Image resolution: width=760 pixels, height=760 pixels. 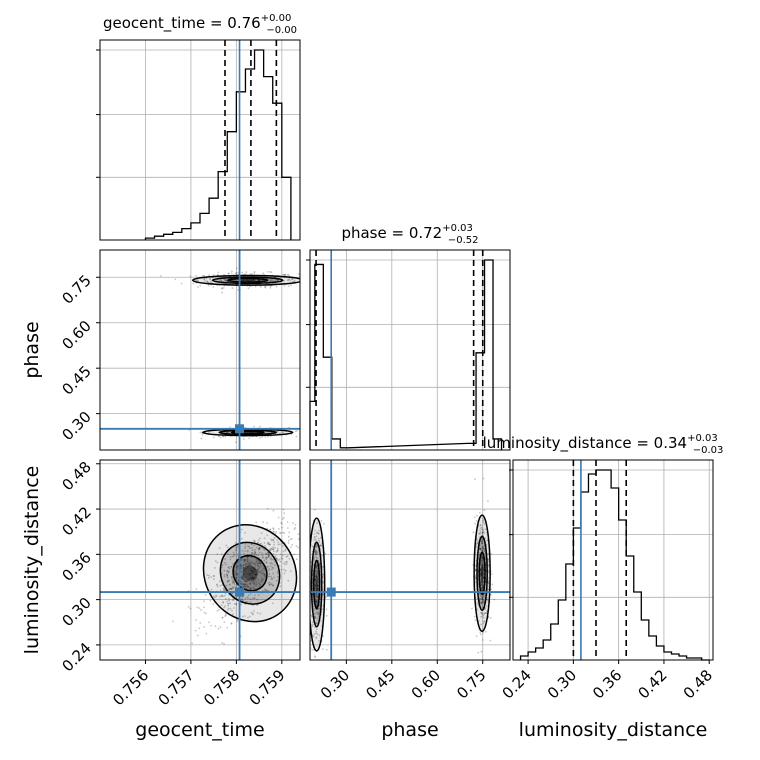 What do you see at coordinates (517, 684) in the screenshot?
I see `xtick-label: 0.24` at bounding box center [517, 684].